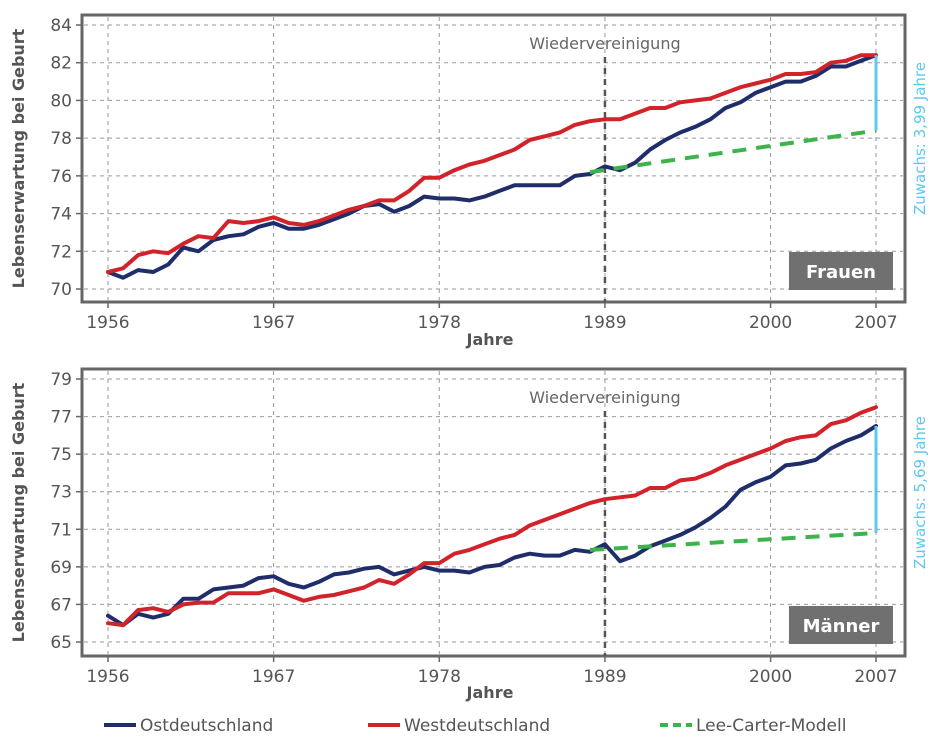 The image size is (940, 741). Describe the element at coordinates (61, 643) in the screenshot. I see `y-tick-label: 65` at that location.